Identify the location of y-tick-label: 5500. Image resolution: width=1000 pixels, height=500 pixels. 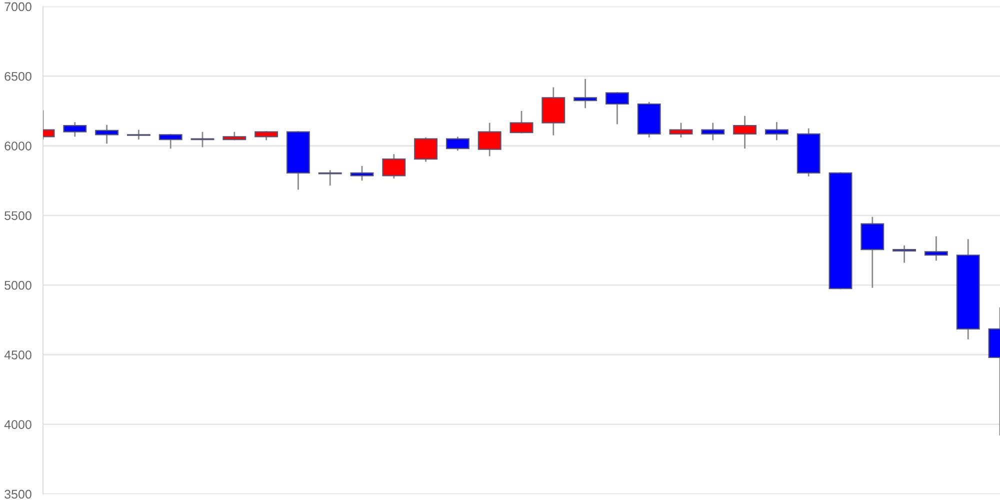
(18, 215).